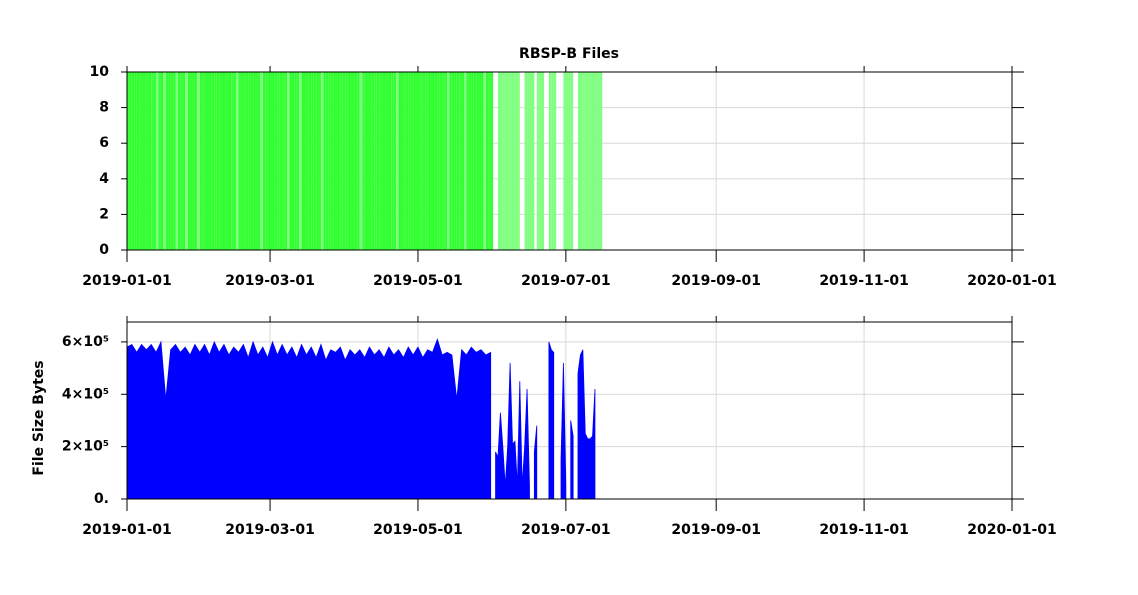 The width and height of the screenshot is (1138, 595). I want to click on y-tick-label: 2, so click(104, 214).